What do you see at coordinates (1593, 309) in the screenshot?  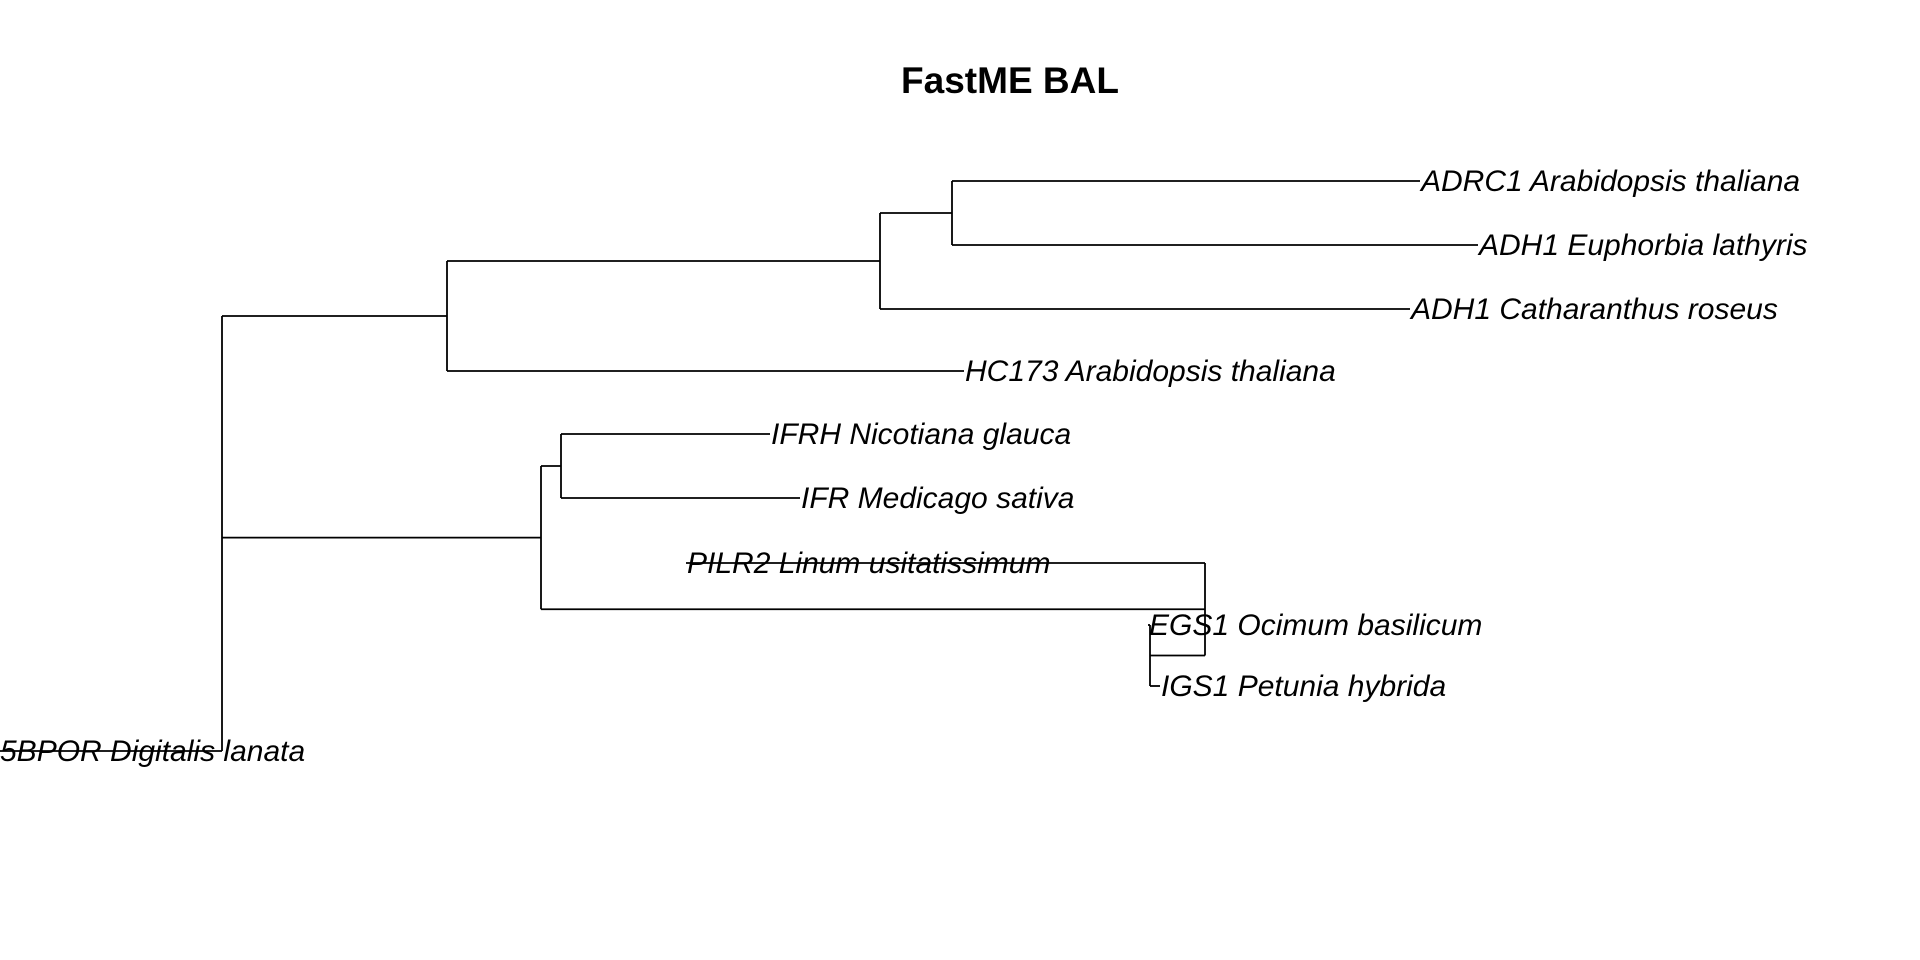 I see `tip-label: ADH1 Catharanthus roseus` at bounding box center [1593, 309].